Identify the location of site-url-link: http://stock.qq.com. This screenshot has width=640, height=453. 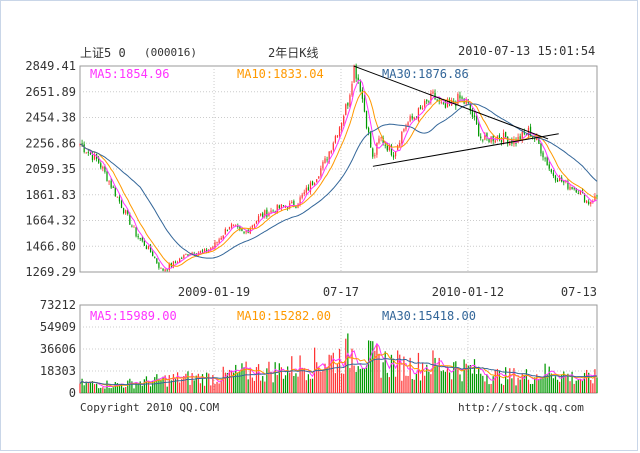
(521, 407).